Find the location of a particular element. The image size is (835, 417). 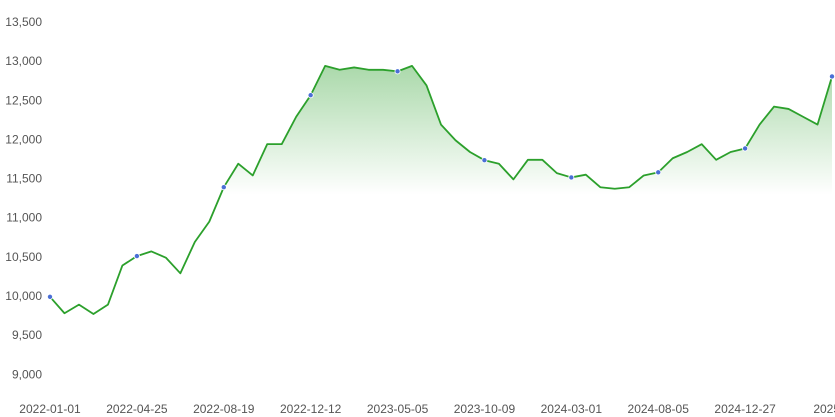

x-tick-label: 2023-10-09 is located at coordinates (485, 409).